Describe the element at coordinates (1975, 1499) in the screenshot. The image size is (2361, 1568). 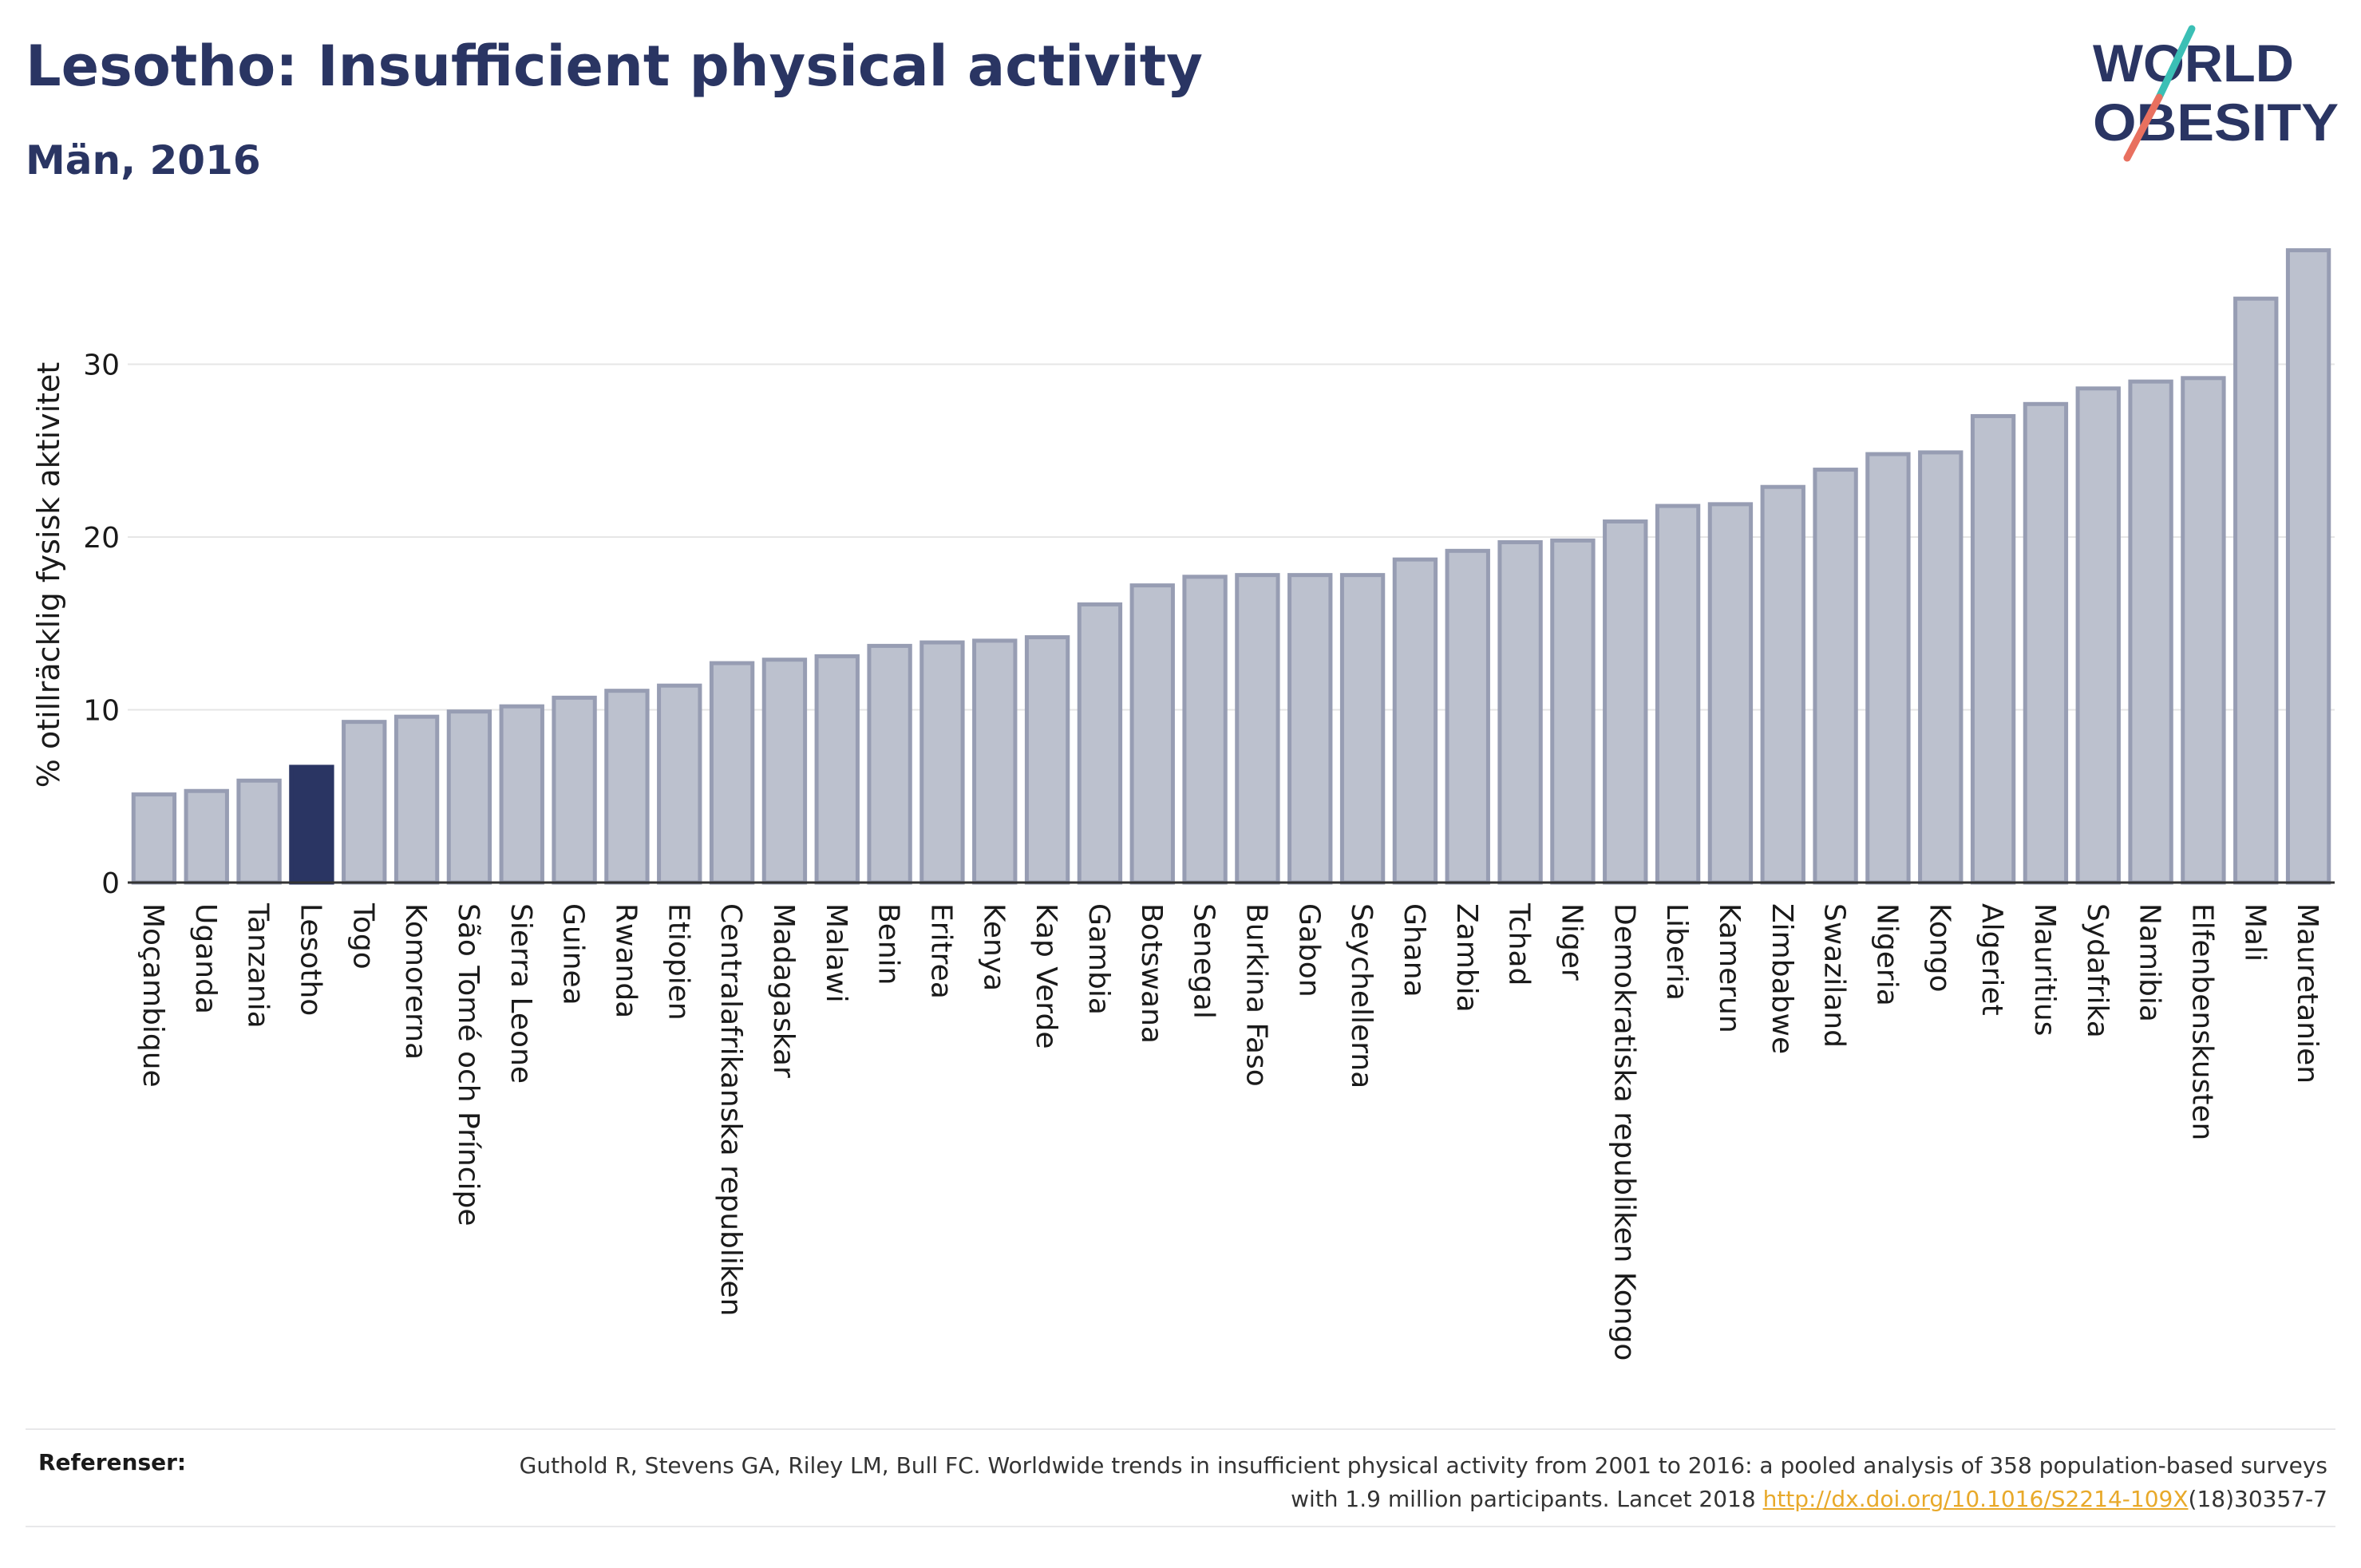
I see `doi-link: http://dx.doi.org/10.1016/S2214-109X` at that location.